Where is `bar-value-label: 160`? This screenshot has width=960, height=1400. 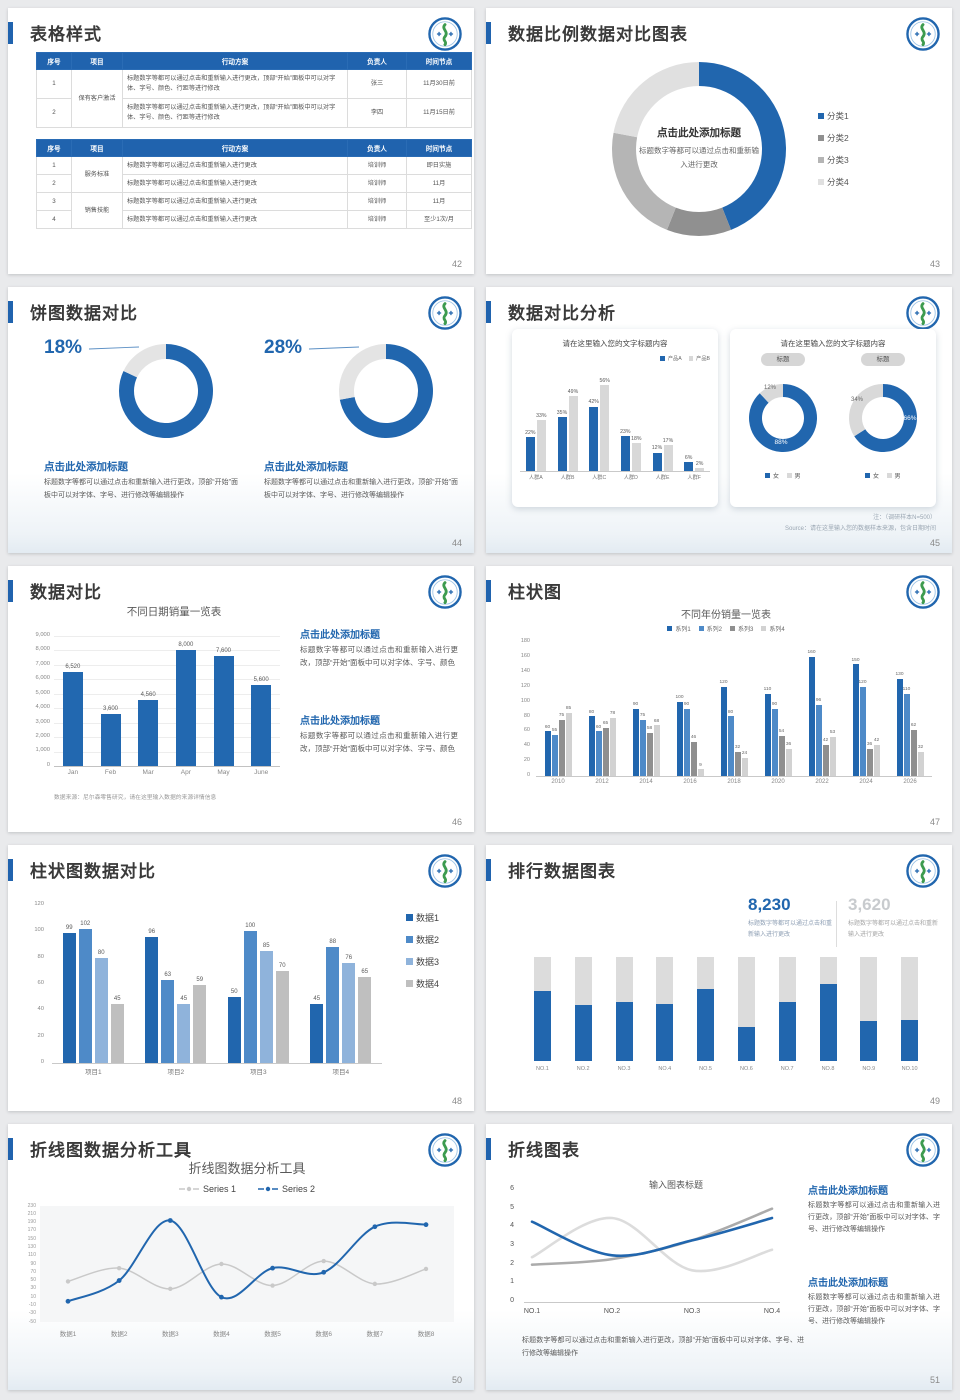 bar-value-label: 160 is located at coordinates (811, 653).